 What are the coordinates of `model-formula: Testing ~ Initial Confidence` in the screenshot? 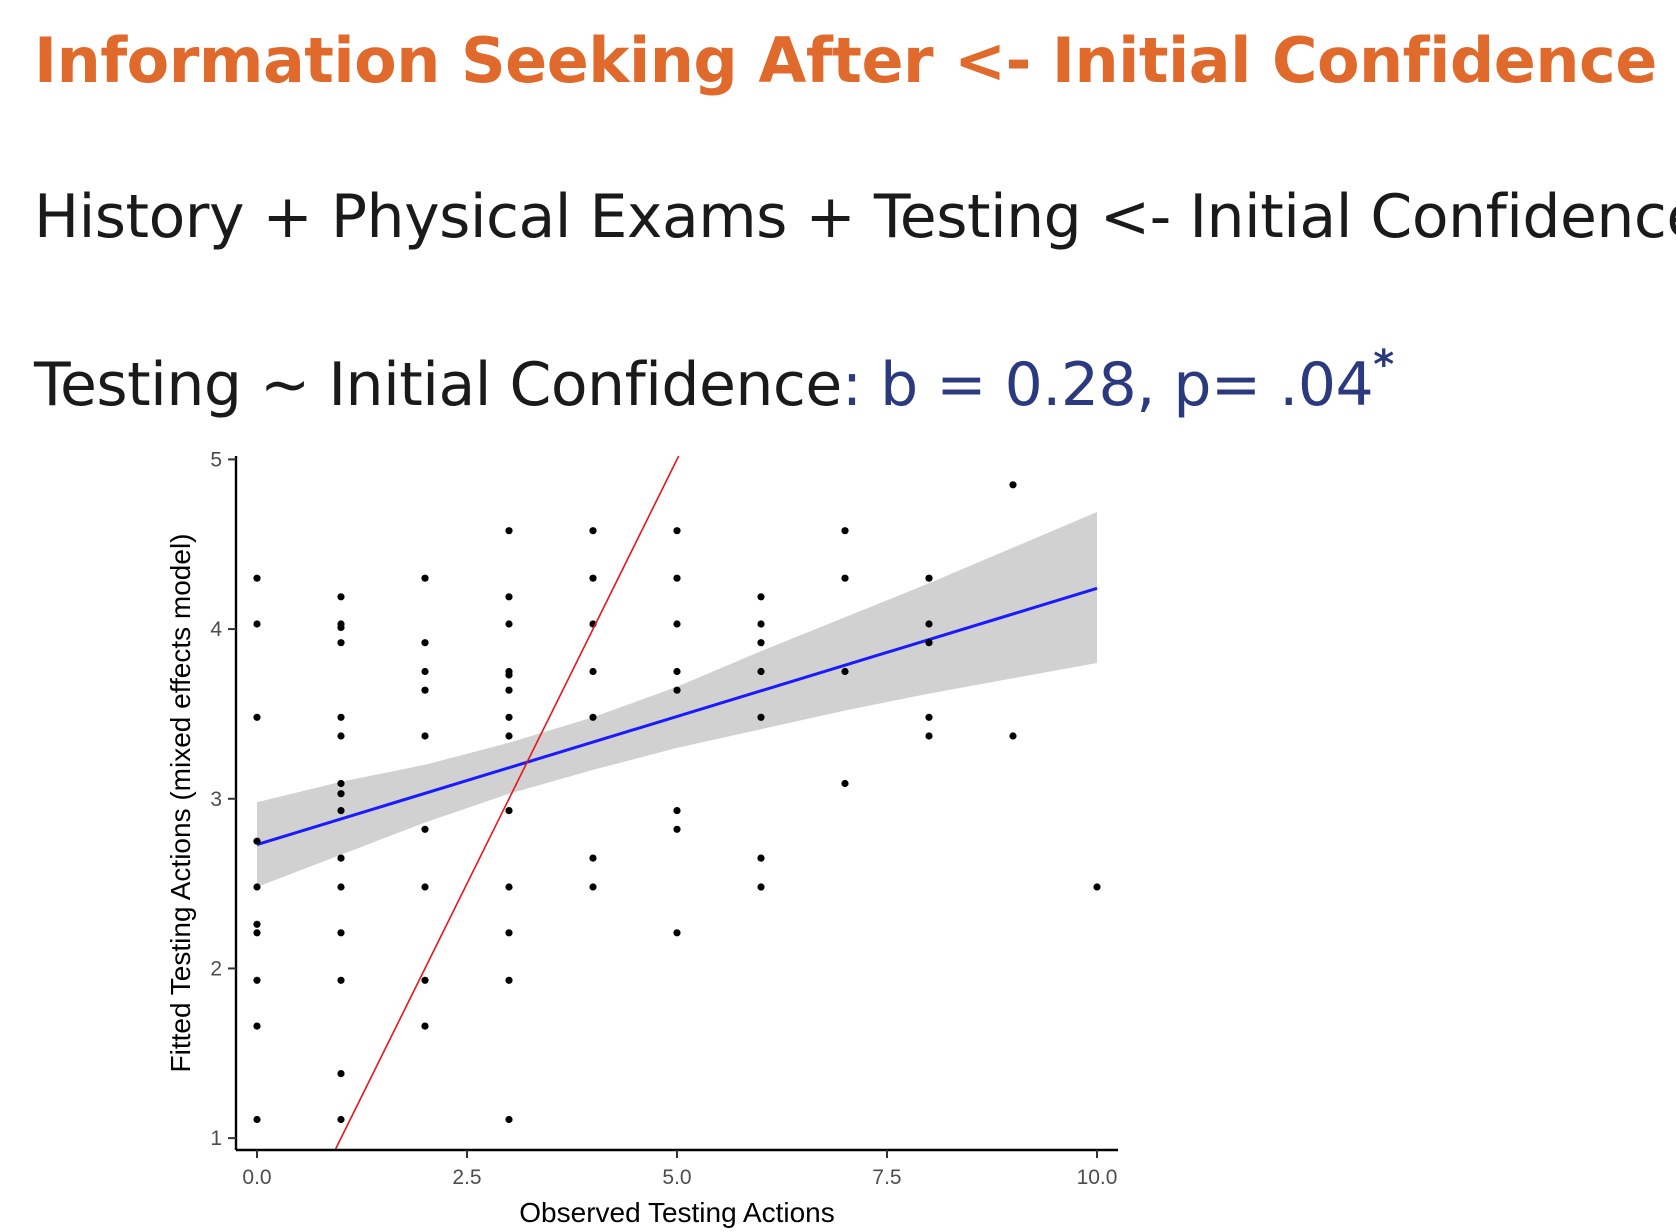 It's located at (438, 385).